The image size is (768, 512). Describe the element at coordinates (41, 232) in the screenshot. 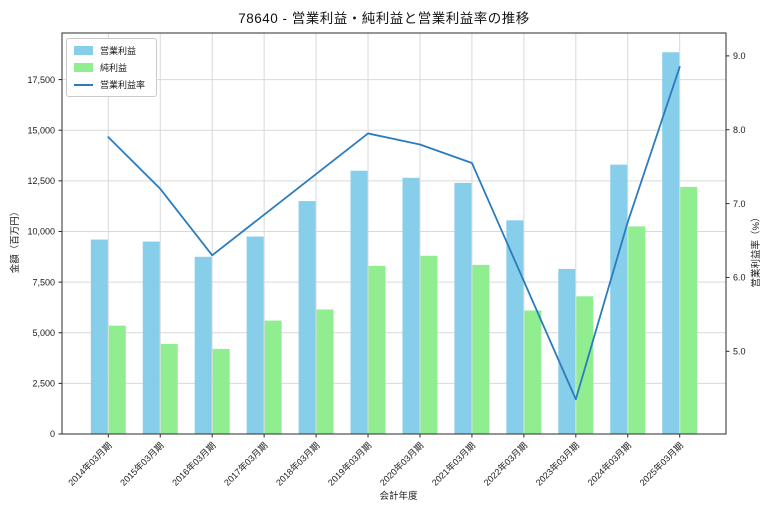

I see `left-tick-label: 10,000` at that location.